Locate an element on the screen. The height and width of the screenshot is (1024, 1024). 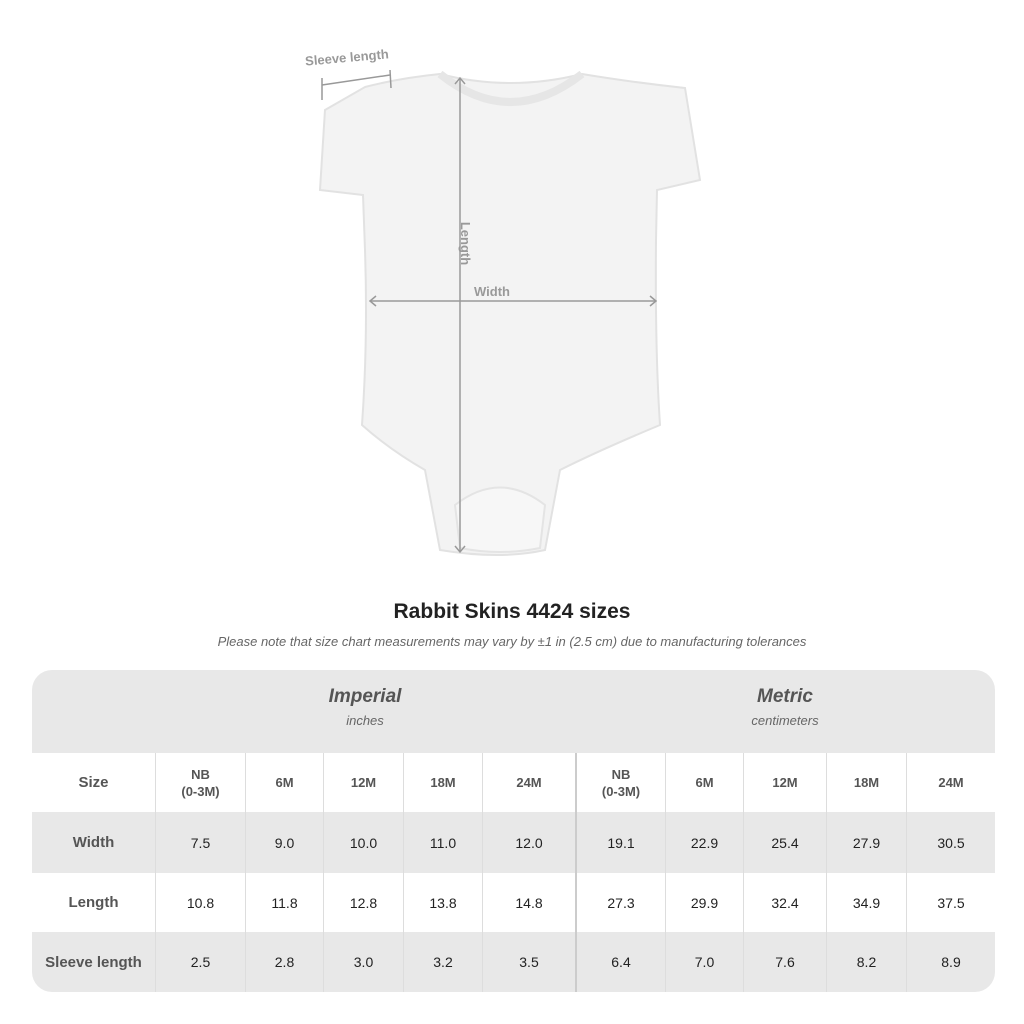
group-unit: centimeters is located at coordinates (785, 720).